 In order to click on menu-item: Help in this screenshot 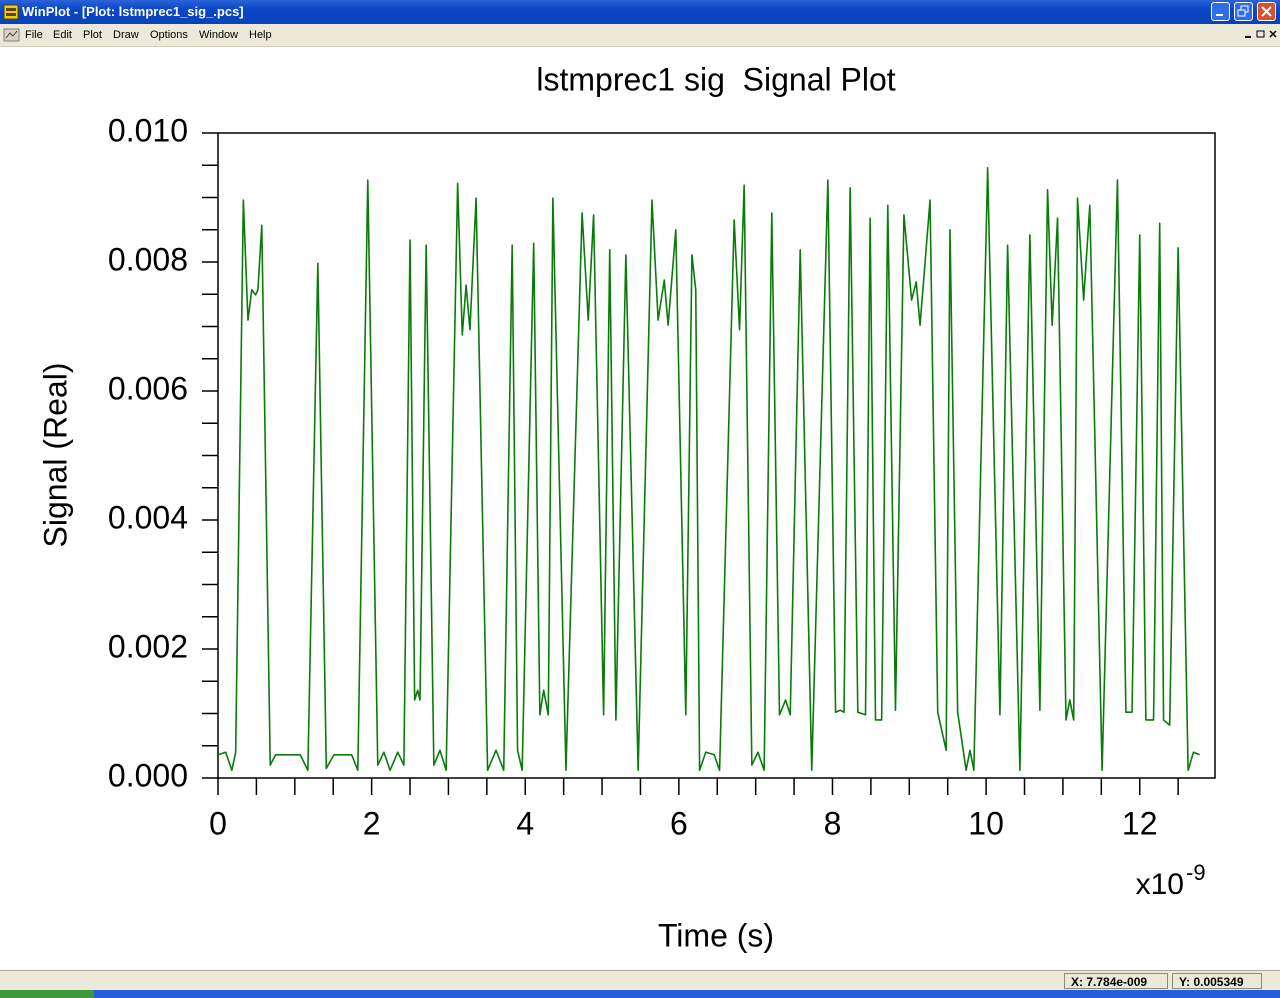, I will do `click(260, 35)`.